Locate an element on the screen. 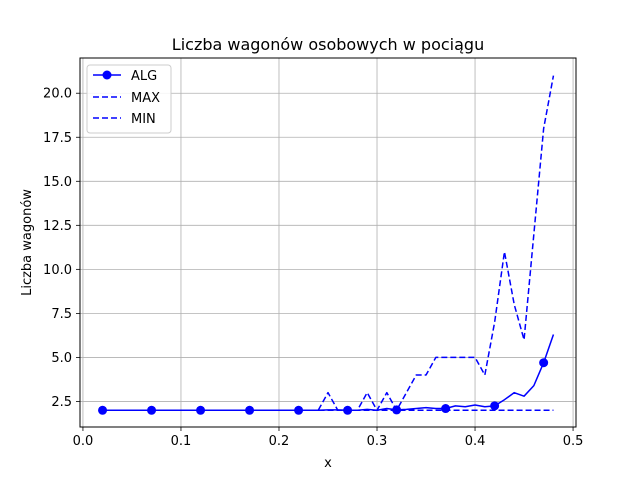 The width and height of the screenshot is (640, 480). y-tick-label: 15.0 is located at coordinates (57, 182).